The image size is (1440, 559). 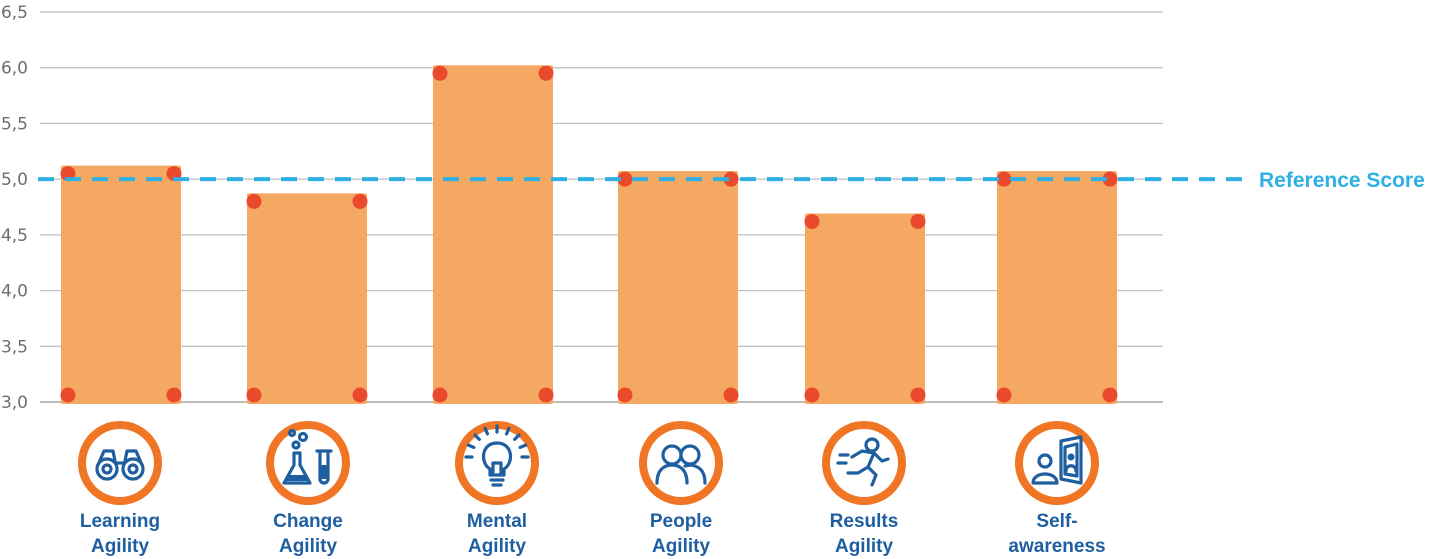 What do you see at coordinates (681, 534) in the screenshot?
I see `category-label: People Agility` at bounding box center [681, 534].